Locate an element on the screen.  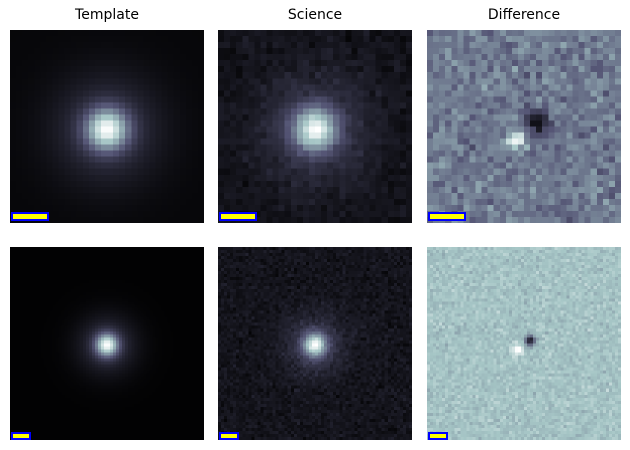
template-image-top is located at coordinates (107, 126).